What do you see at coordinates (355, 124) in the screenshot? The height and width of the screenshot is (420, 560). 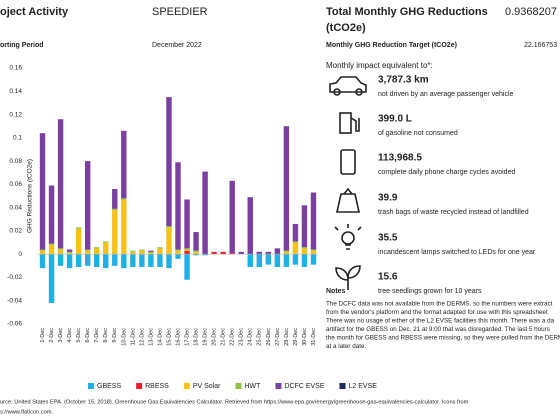 I see `pump-hose` at bounding box center [355, 124].